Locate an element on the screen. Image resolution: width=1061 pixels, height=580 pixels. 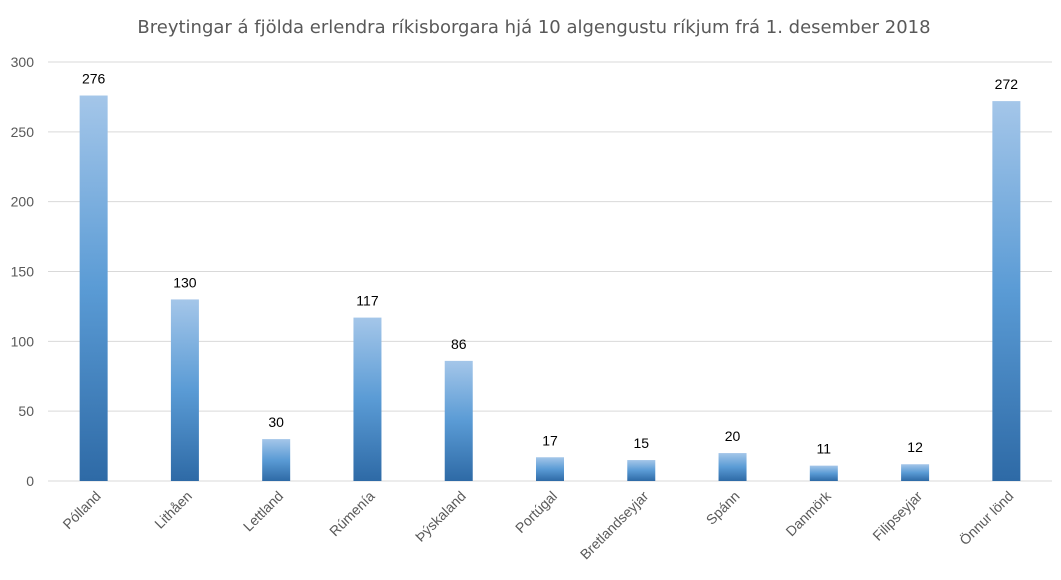
x-tick-label: Bretlandseyjar is located at coordinates (614, 525).